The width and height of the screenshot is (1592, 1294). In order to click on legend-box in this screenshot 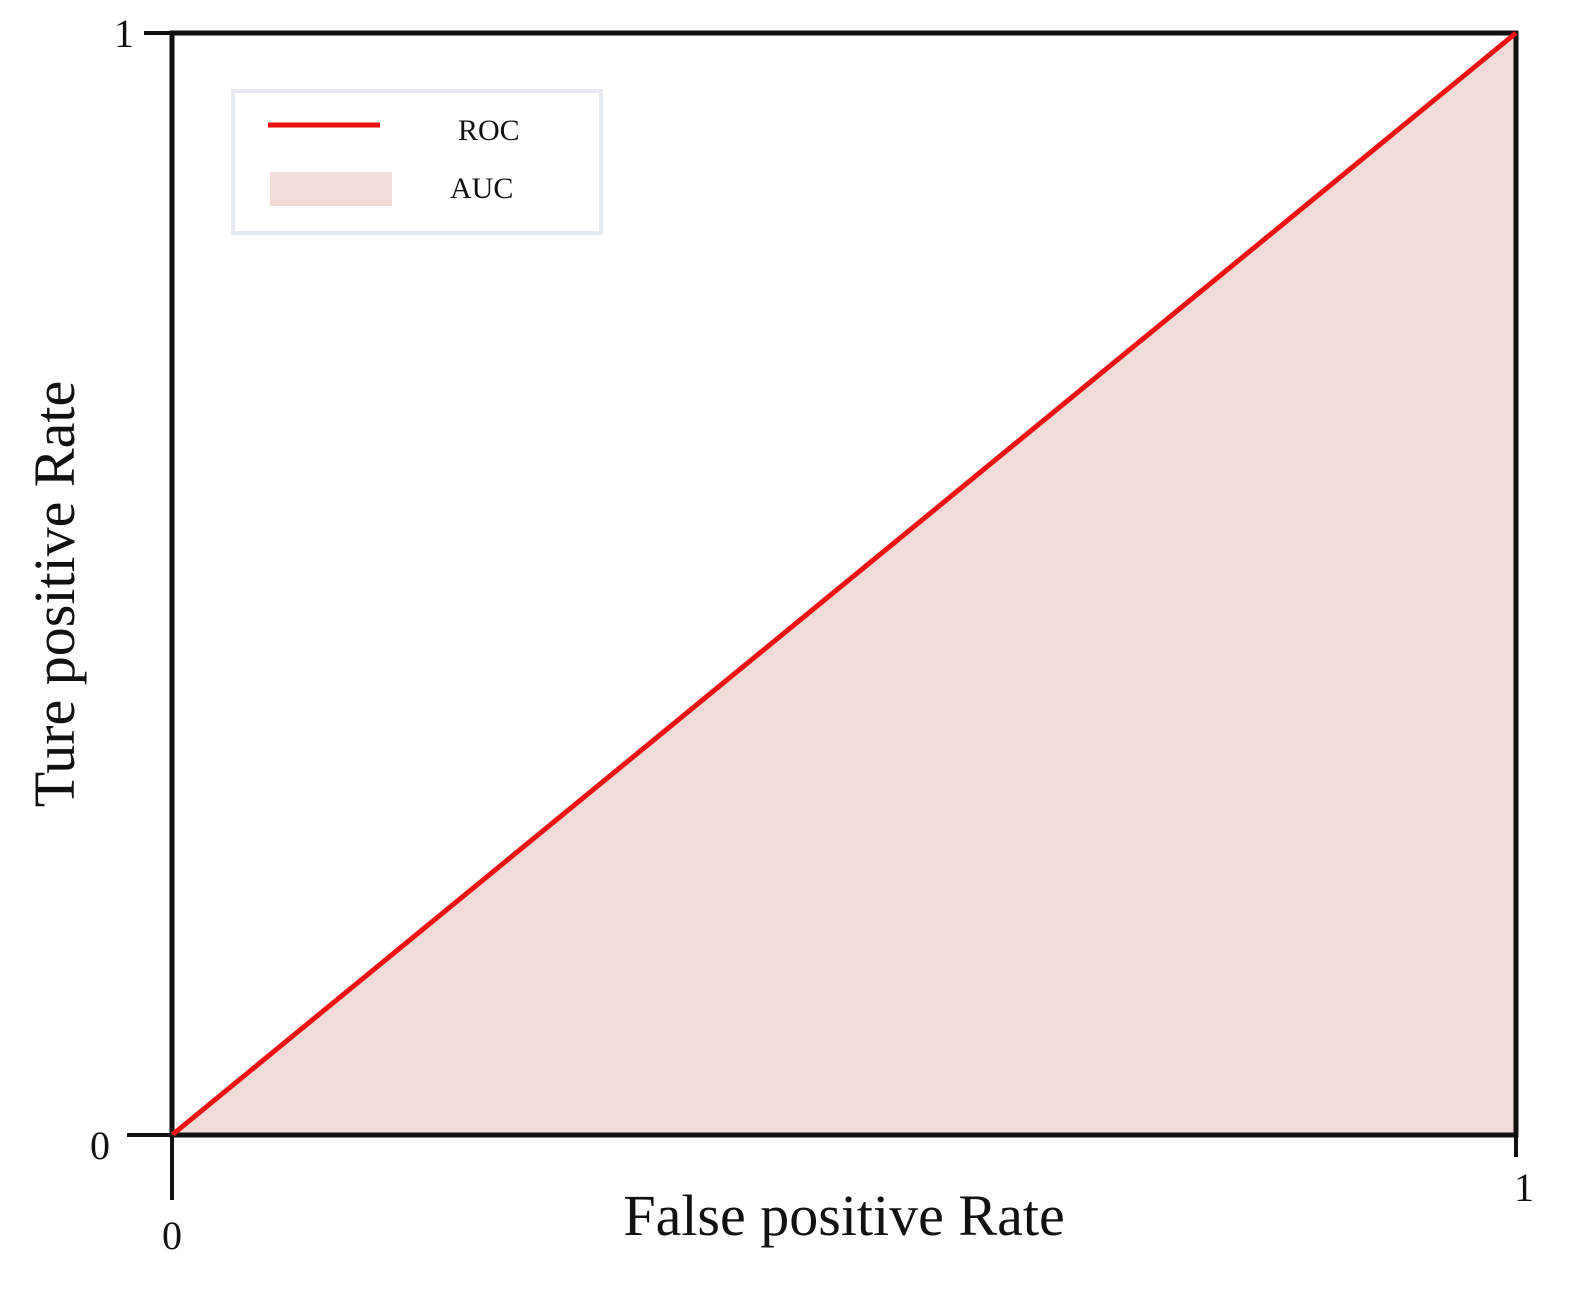, I will do `click(417, 162)`.